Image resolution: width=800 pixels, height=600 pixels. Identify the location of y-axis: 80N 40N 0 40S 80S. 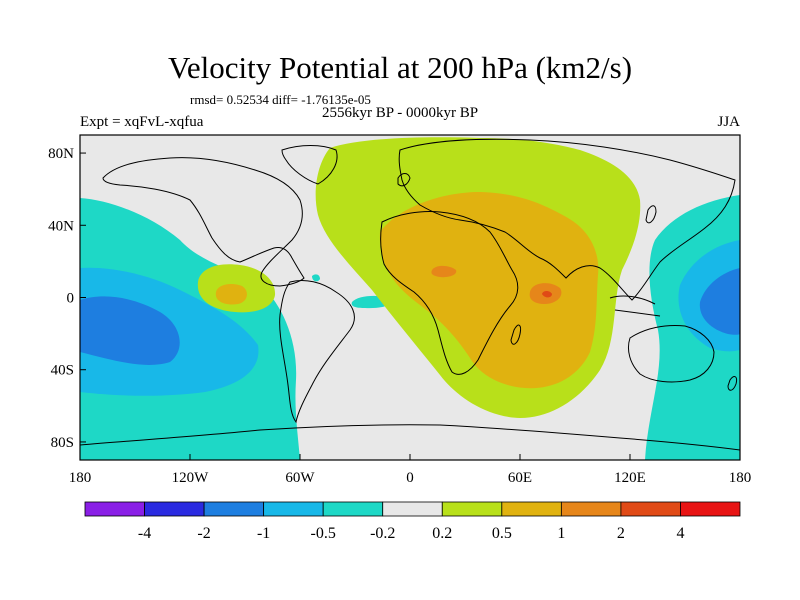
(67, 298).